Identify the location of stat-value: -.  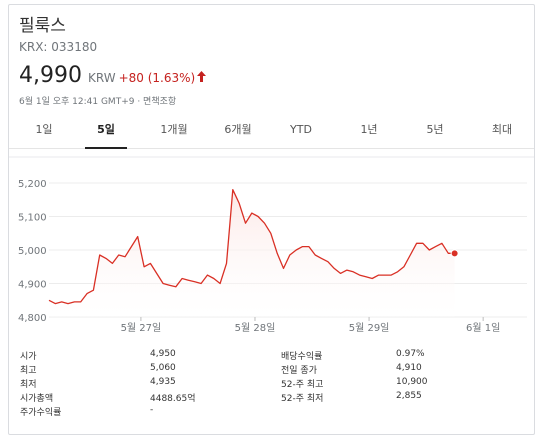
(152, 410).